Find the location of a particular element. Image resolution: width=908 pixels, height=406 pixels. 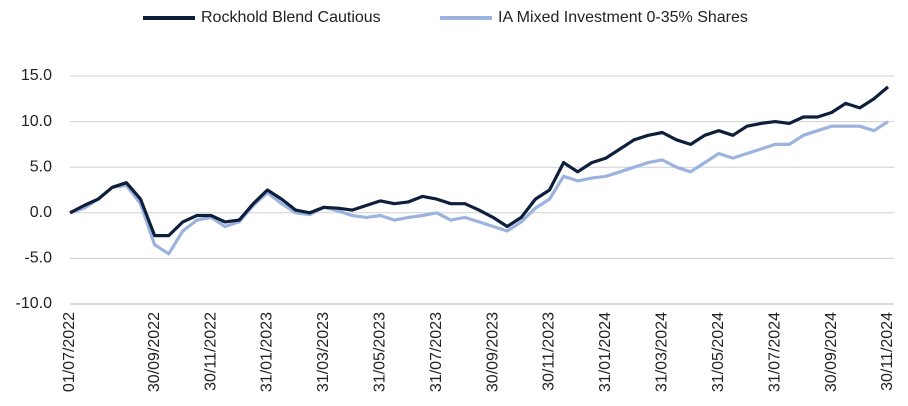

x-tick-label: 30/11/2022 is located at coordinates (210, 351).